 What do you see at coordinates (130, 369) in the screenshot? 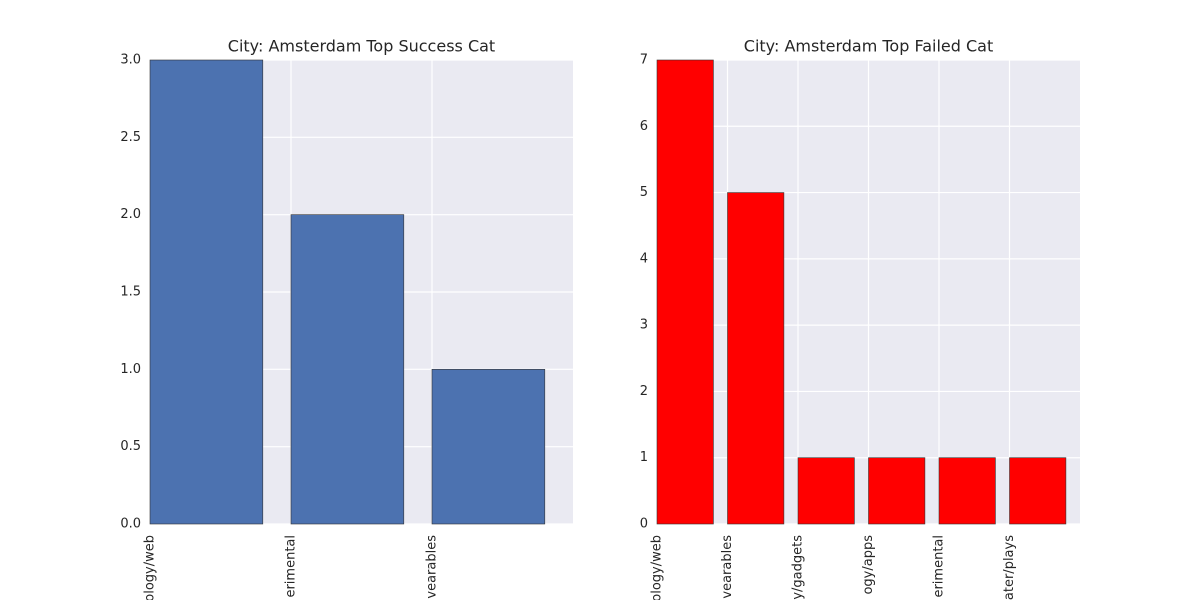
I see `y-tick-label: 1.0` at bounding box center [130, 369].